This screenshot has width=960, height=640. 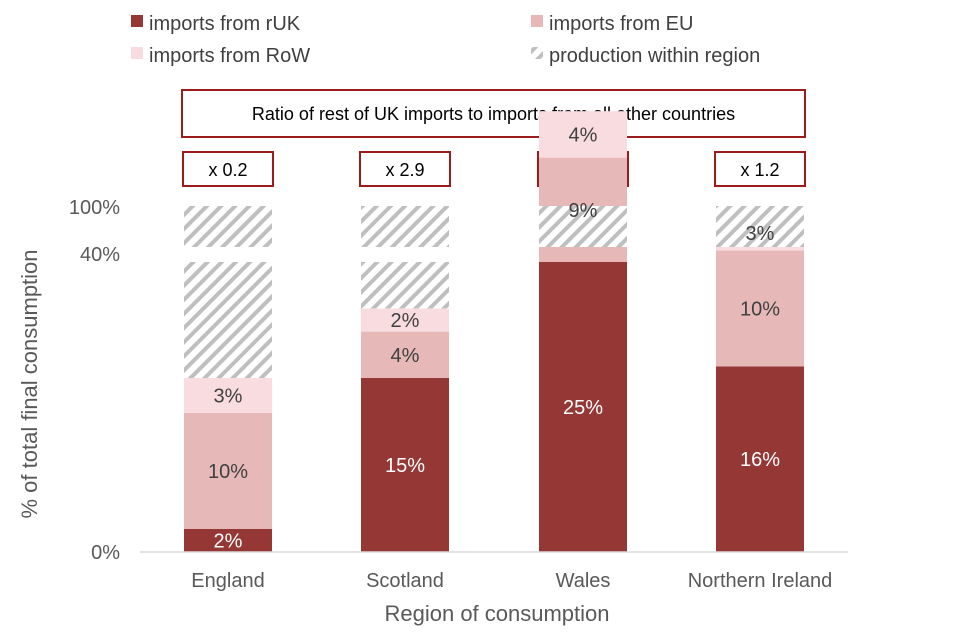 I want to click on bar-imports-from-ruk-wales, so click(x=583, y=407).